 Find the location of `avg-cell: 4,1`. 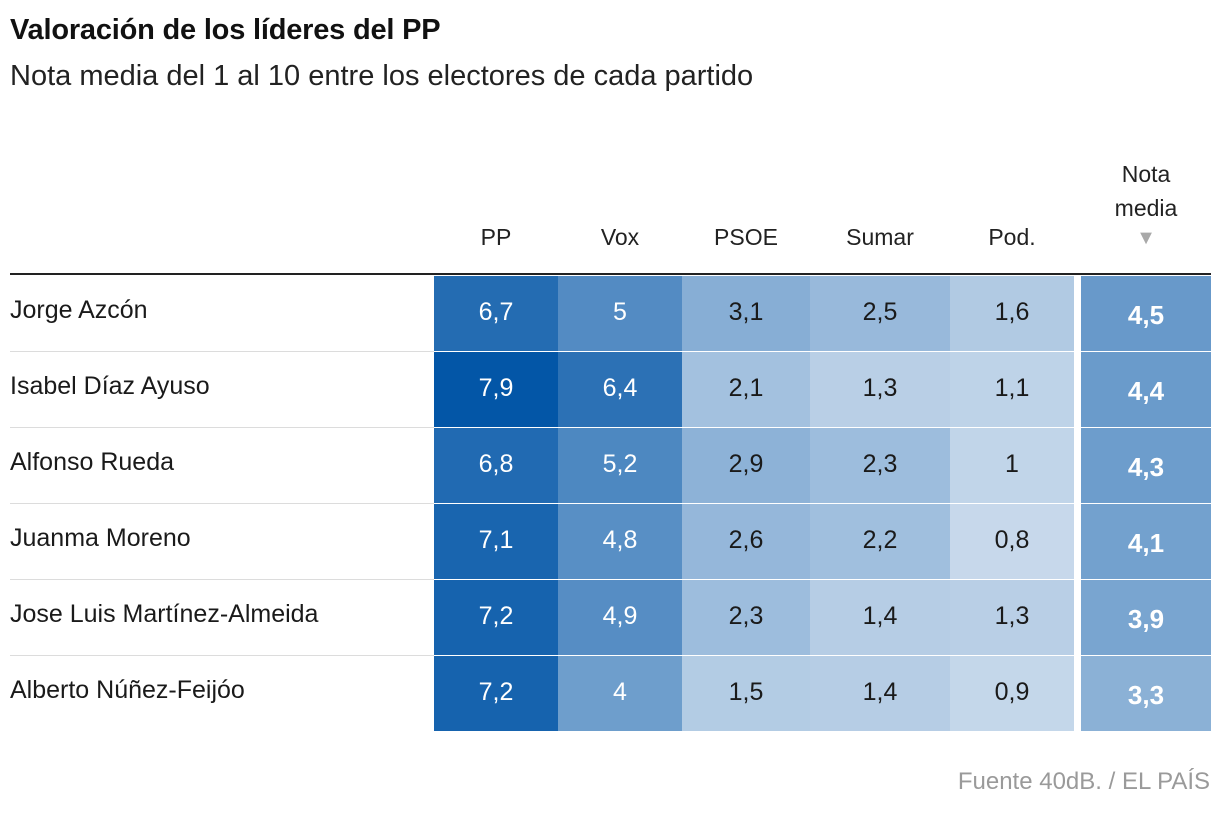

avg-cell: 4,1 is located at coordinates (1146, 541).